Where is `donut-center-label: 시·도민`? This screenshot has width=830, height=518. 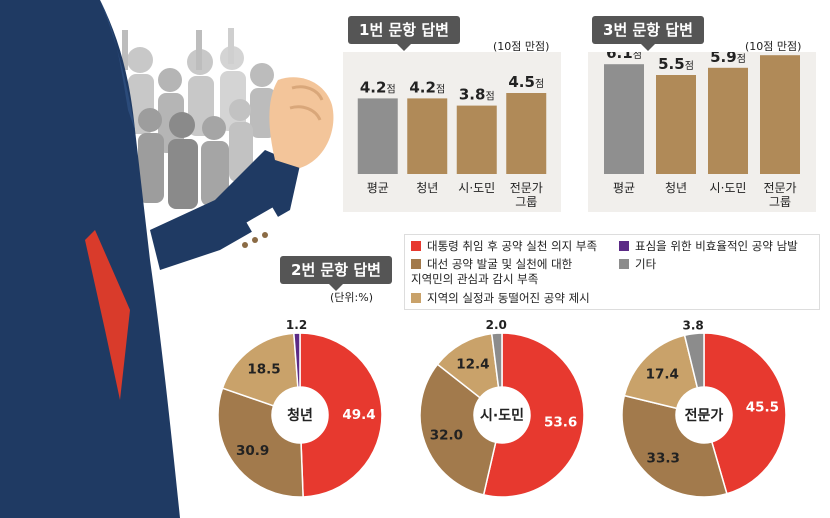 donut-center-label: 시·도민 is located at coordinates (502, 415).